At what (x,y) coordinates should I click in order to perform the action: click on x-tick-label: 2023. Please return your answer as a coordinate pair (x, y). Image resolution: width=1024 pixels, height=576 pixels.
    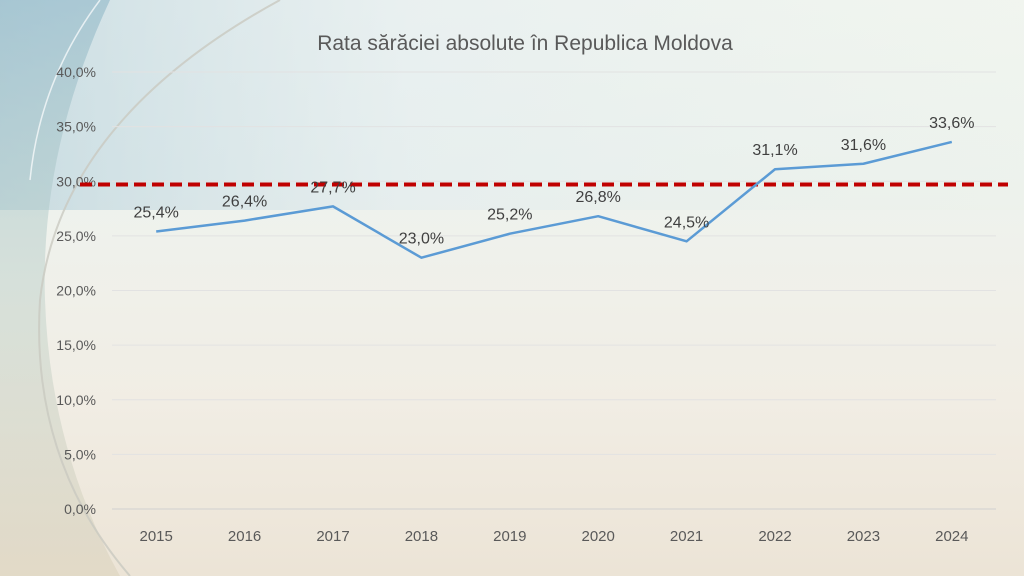
    Looking at the image, I should click on (863, 536).